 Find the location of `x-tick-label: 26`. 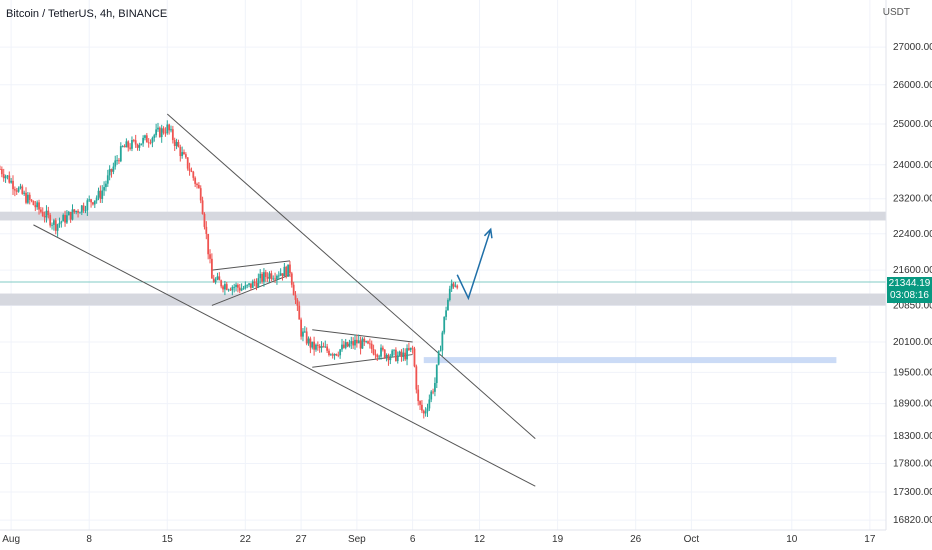

x-tick-label: 26 is located at coordinates (636, 539).